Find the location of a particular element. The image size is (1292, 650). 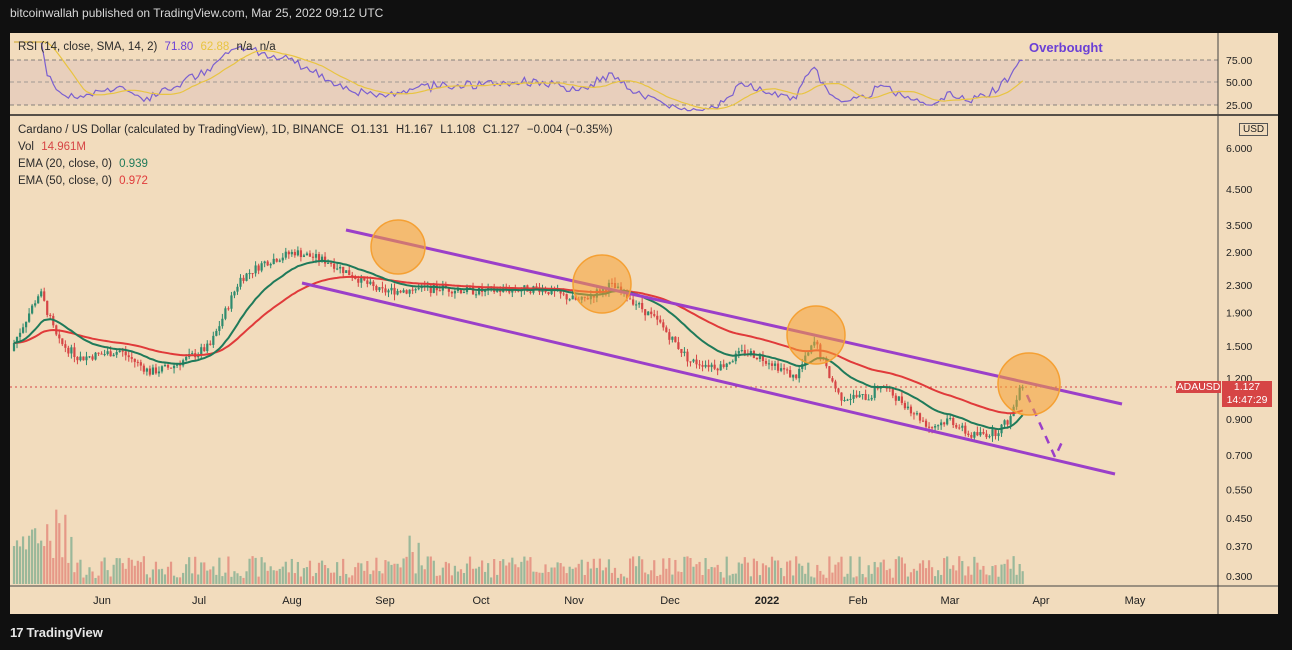

volume-legend-value: 14.961M is located at coordinates (63, 147).